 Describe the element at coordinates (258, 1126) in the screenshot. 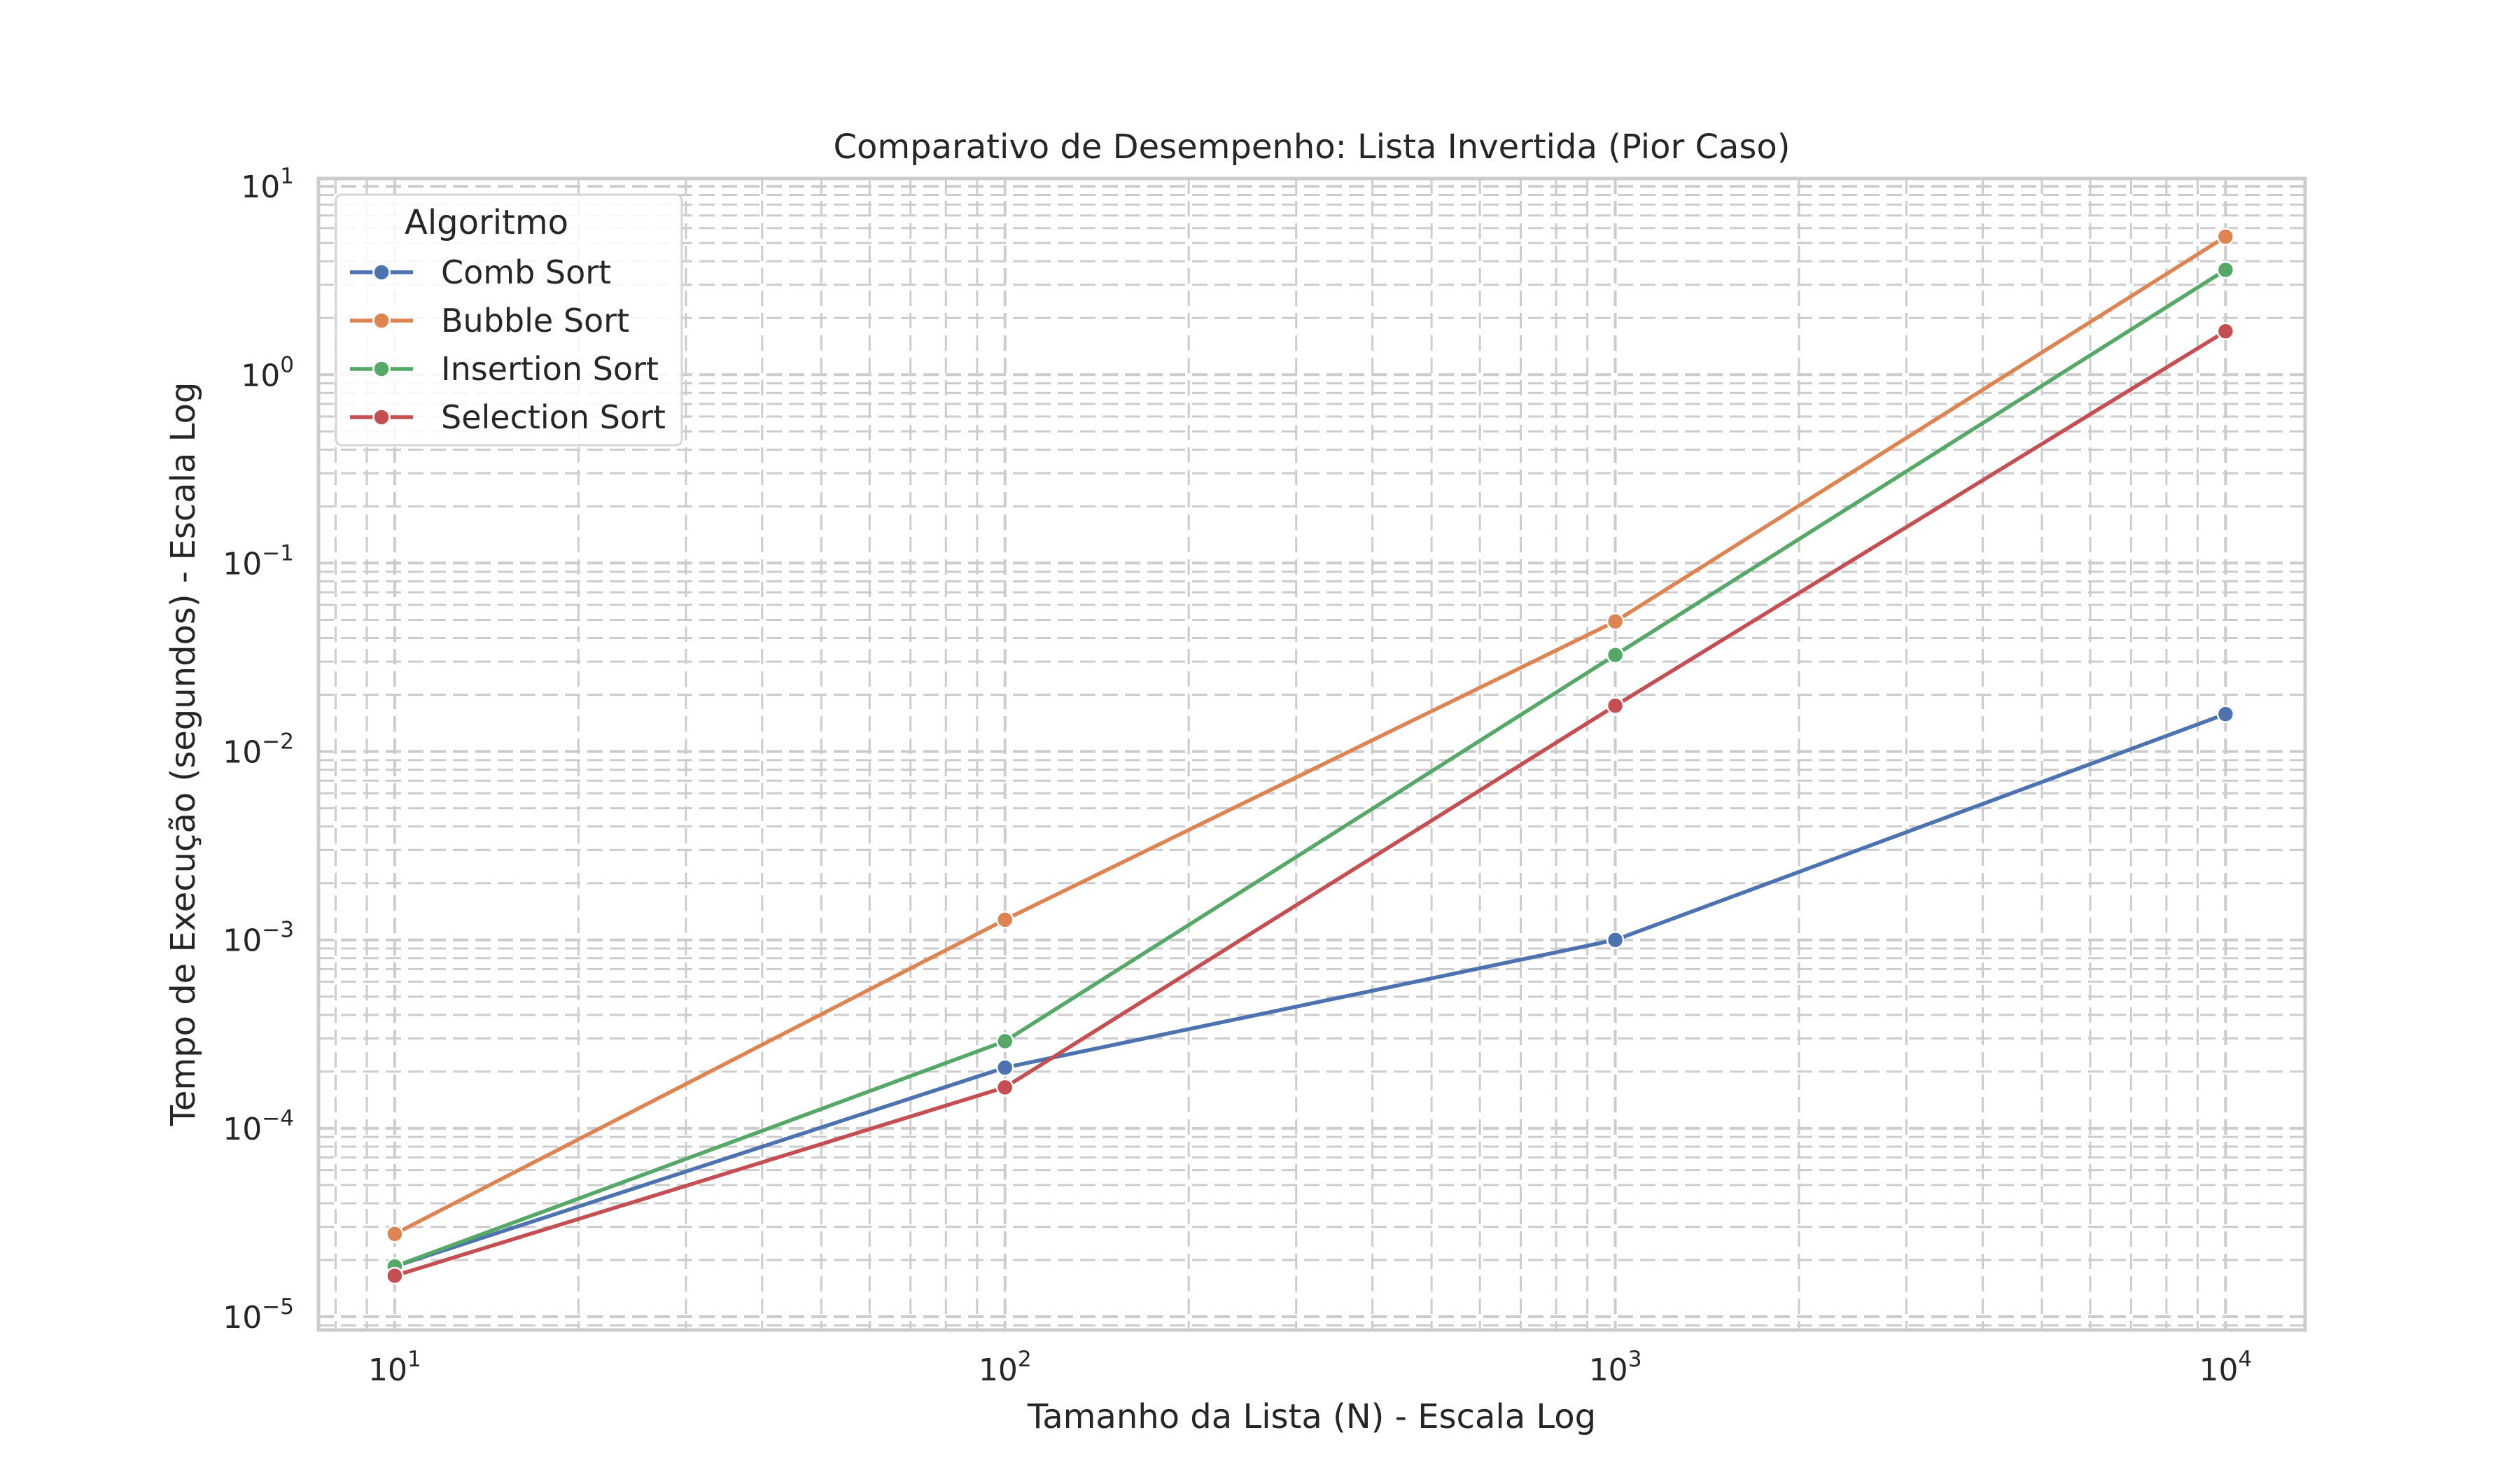

I see `y-tick-label: 10⁻⁴` at that location.